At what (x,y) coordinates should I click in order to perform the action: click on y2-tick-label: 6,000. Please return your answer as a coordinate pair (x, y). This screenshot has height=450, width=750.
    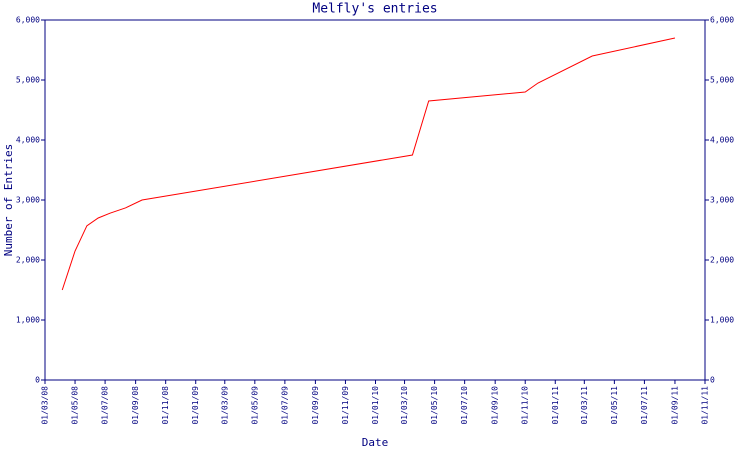
    Looking at the image, I should click on (722, 20).